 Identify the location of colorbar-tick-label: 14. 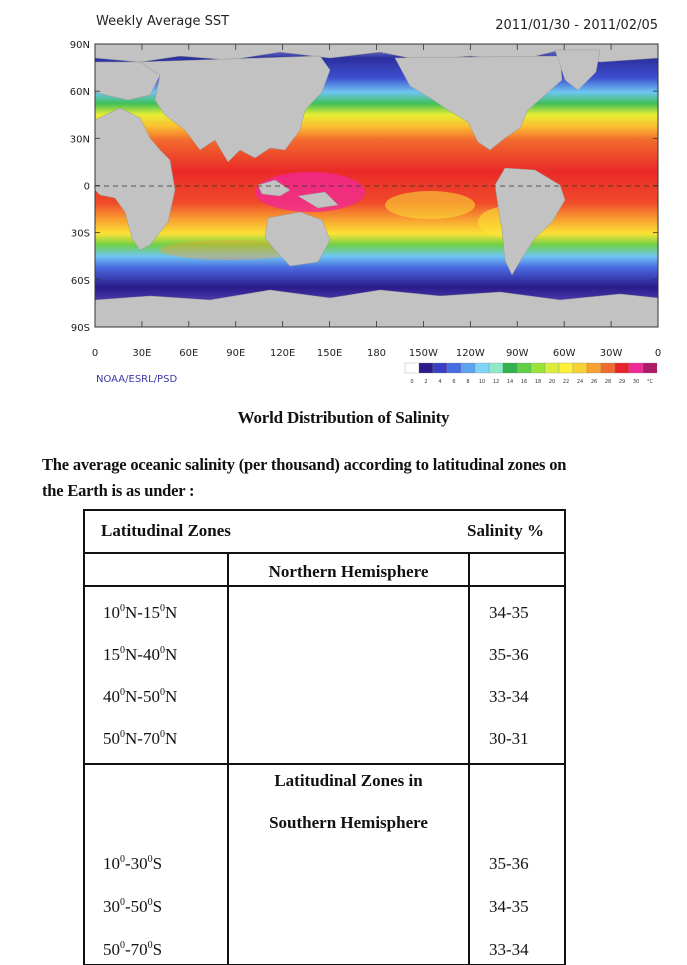
(510, 382).